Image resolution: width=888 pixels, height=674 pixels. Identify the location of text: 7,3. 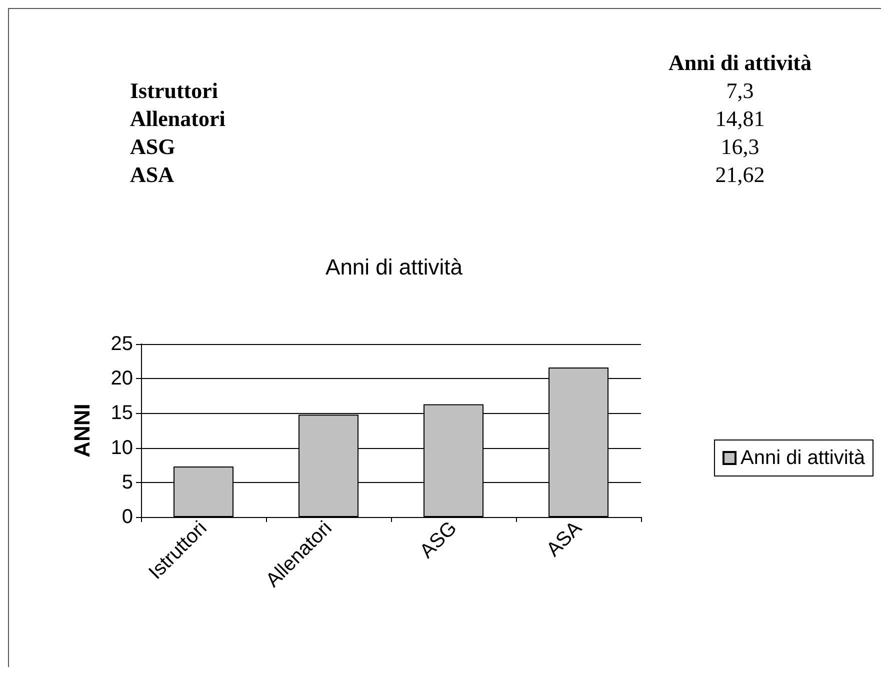
(740, 91).